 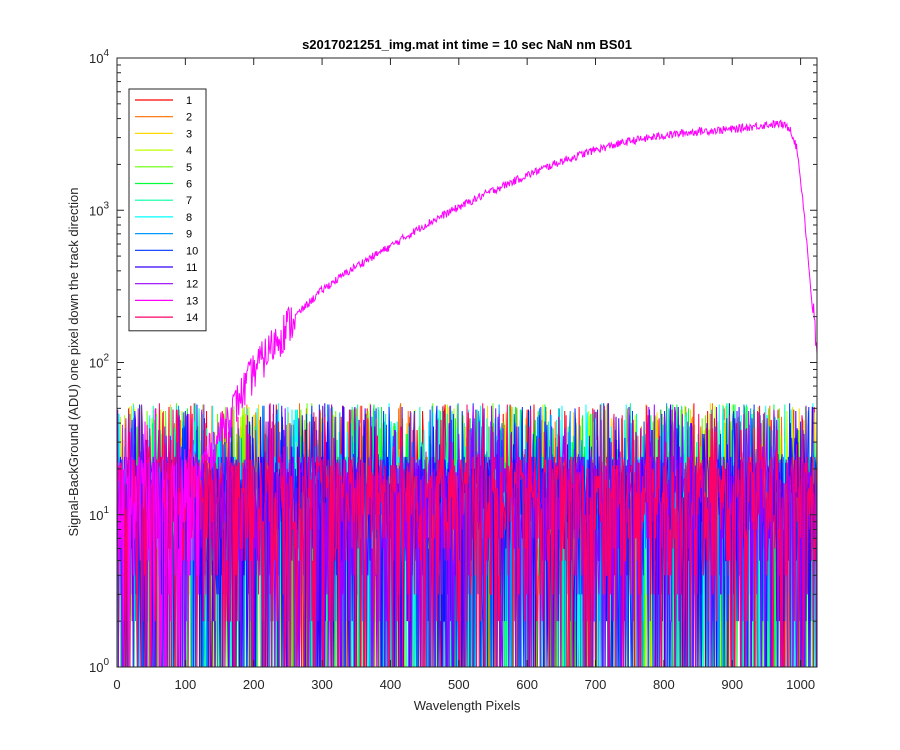 I want to click on legend-label-13: 13, so click(x=192, y=301).